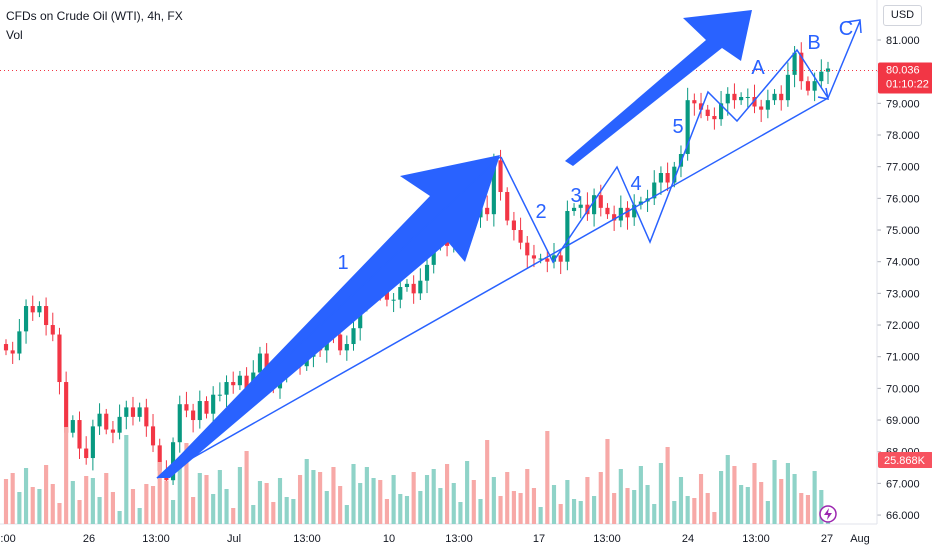 The width and height of the screenshot is (932, 550). I want to click on price-countdown: 01:10:22, so click(907, 85).